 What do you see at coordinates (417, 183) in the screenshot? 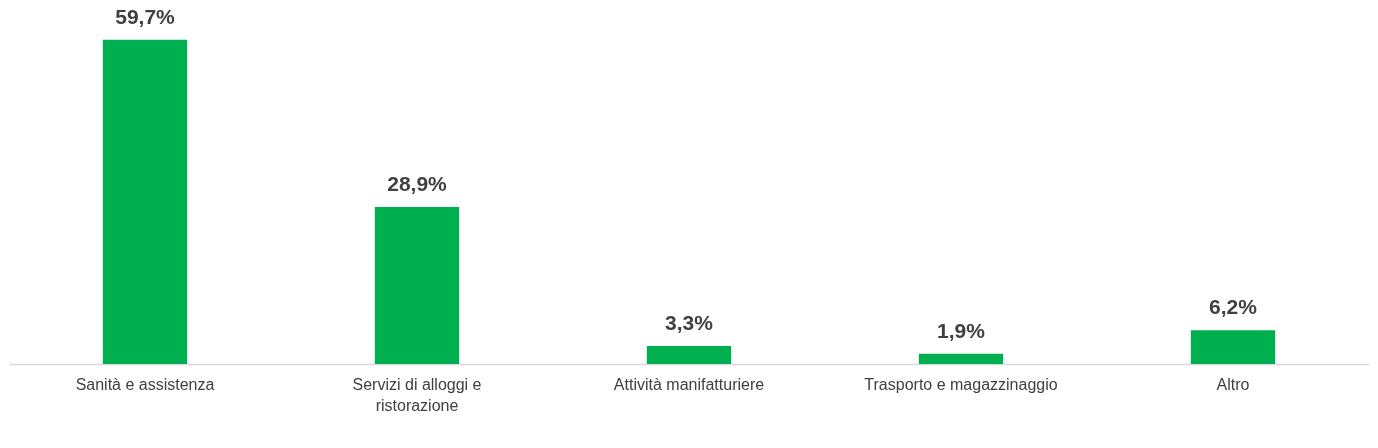
I see `data-label: 28,9%` at bounding box center [417, 183].